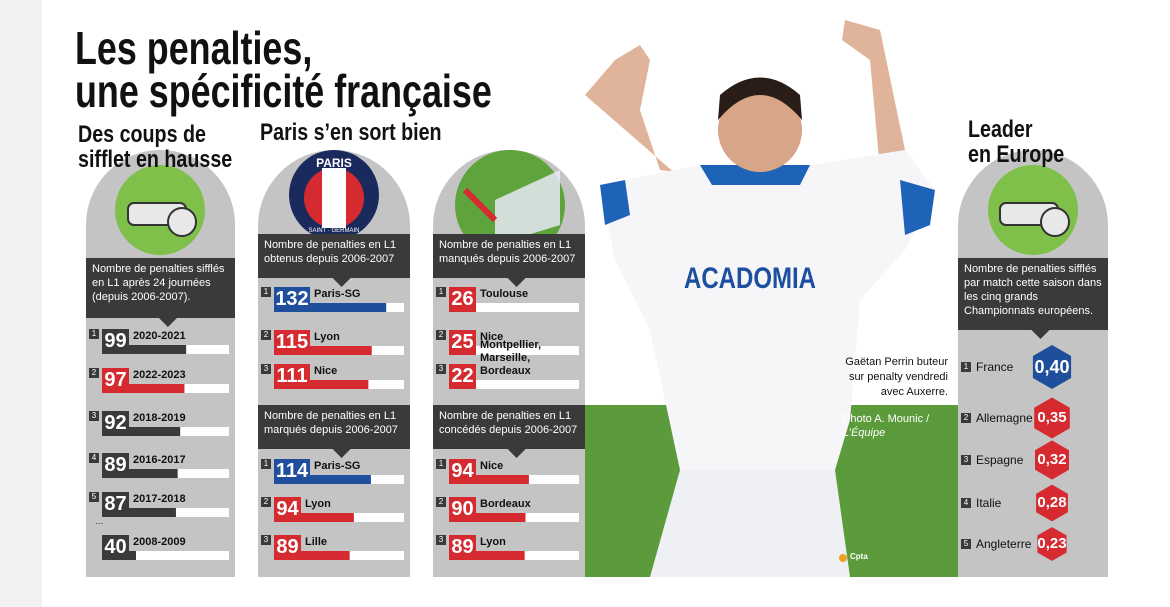  What do you see at coordinates (159, 460) in the screenshot?
I see `row-label: 2016-2017` at bounding box center [159, 460].